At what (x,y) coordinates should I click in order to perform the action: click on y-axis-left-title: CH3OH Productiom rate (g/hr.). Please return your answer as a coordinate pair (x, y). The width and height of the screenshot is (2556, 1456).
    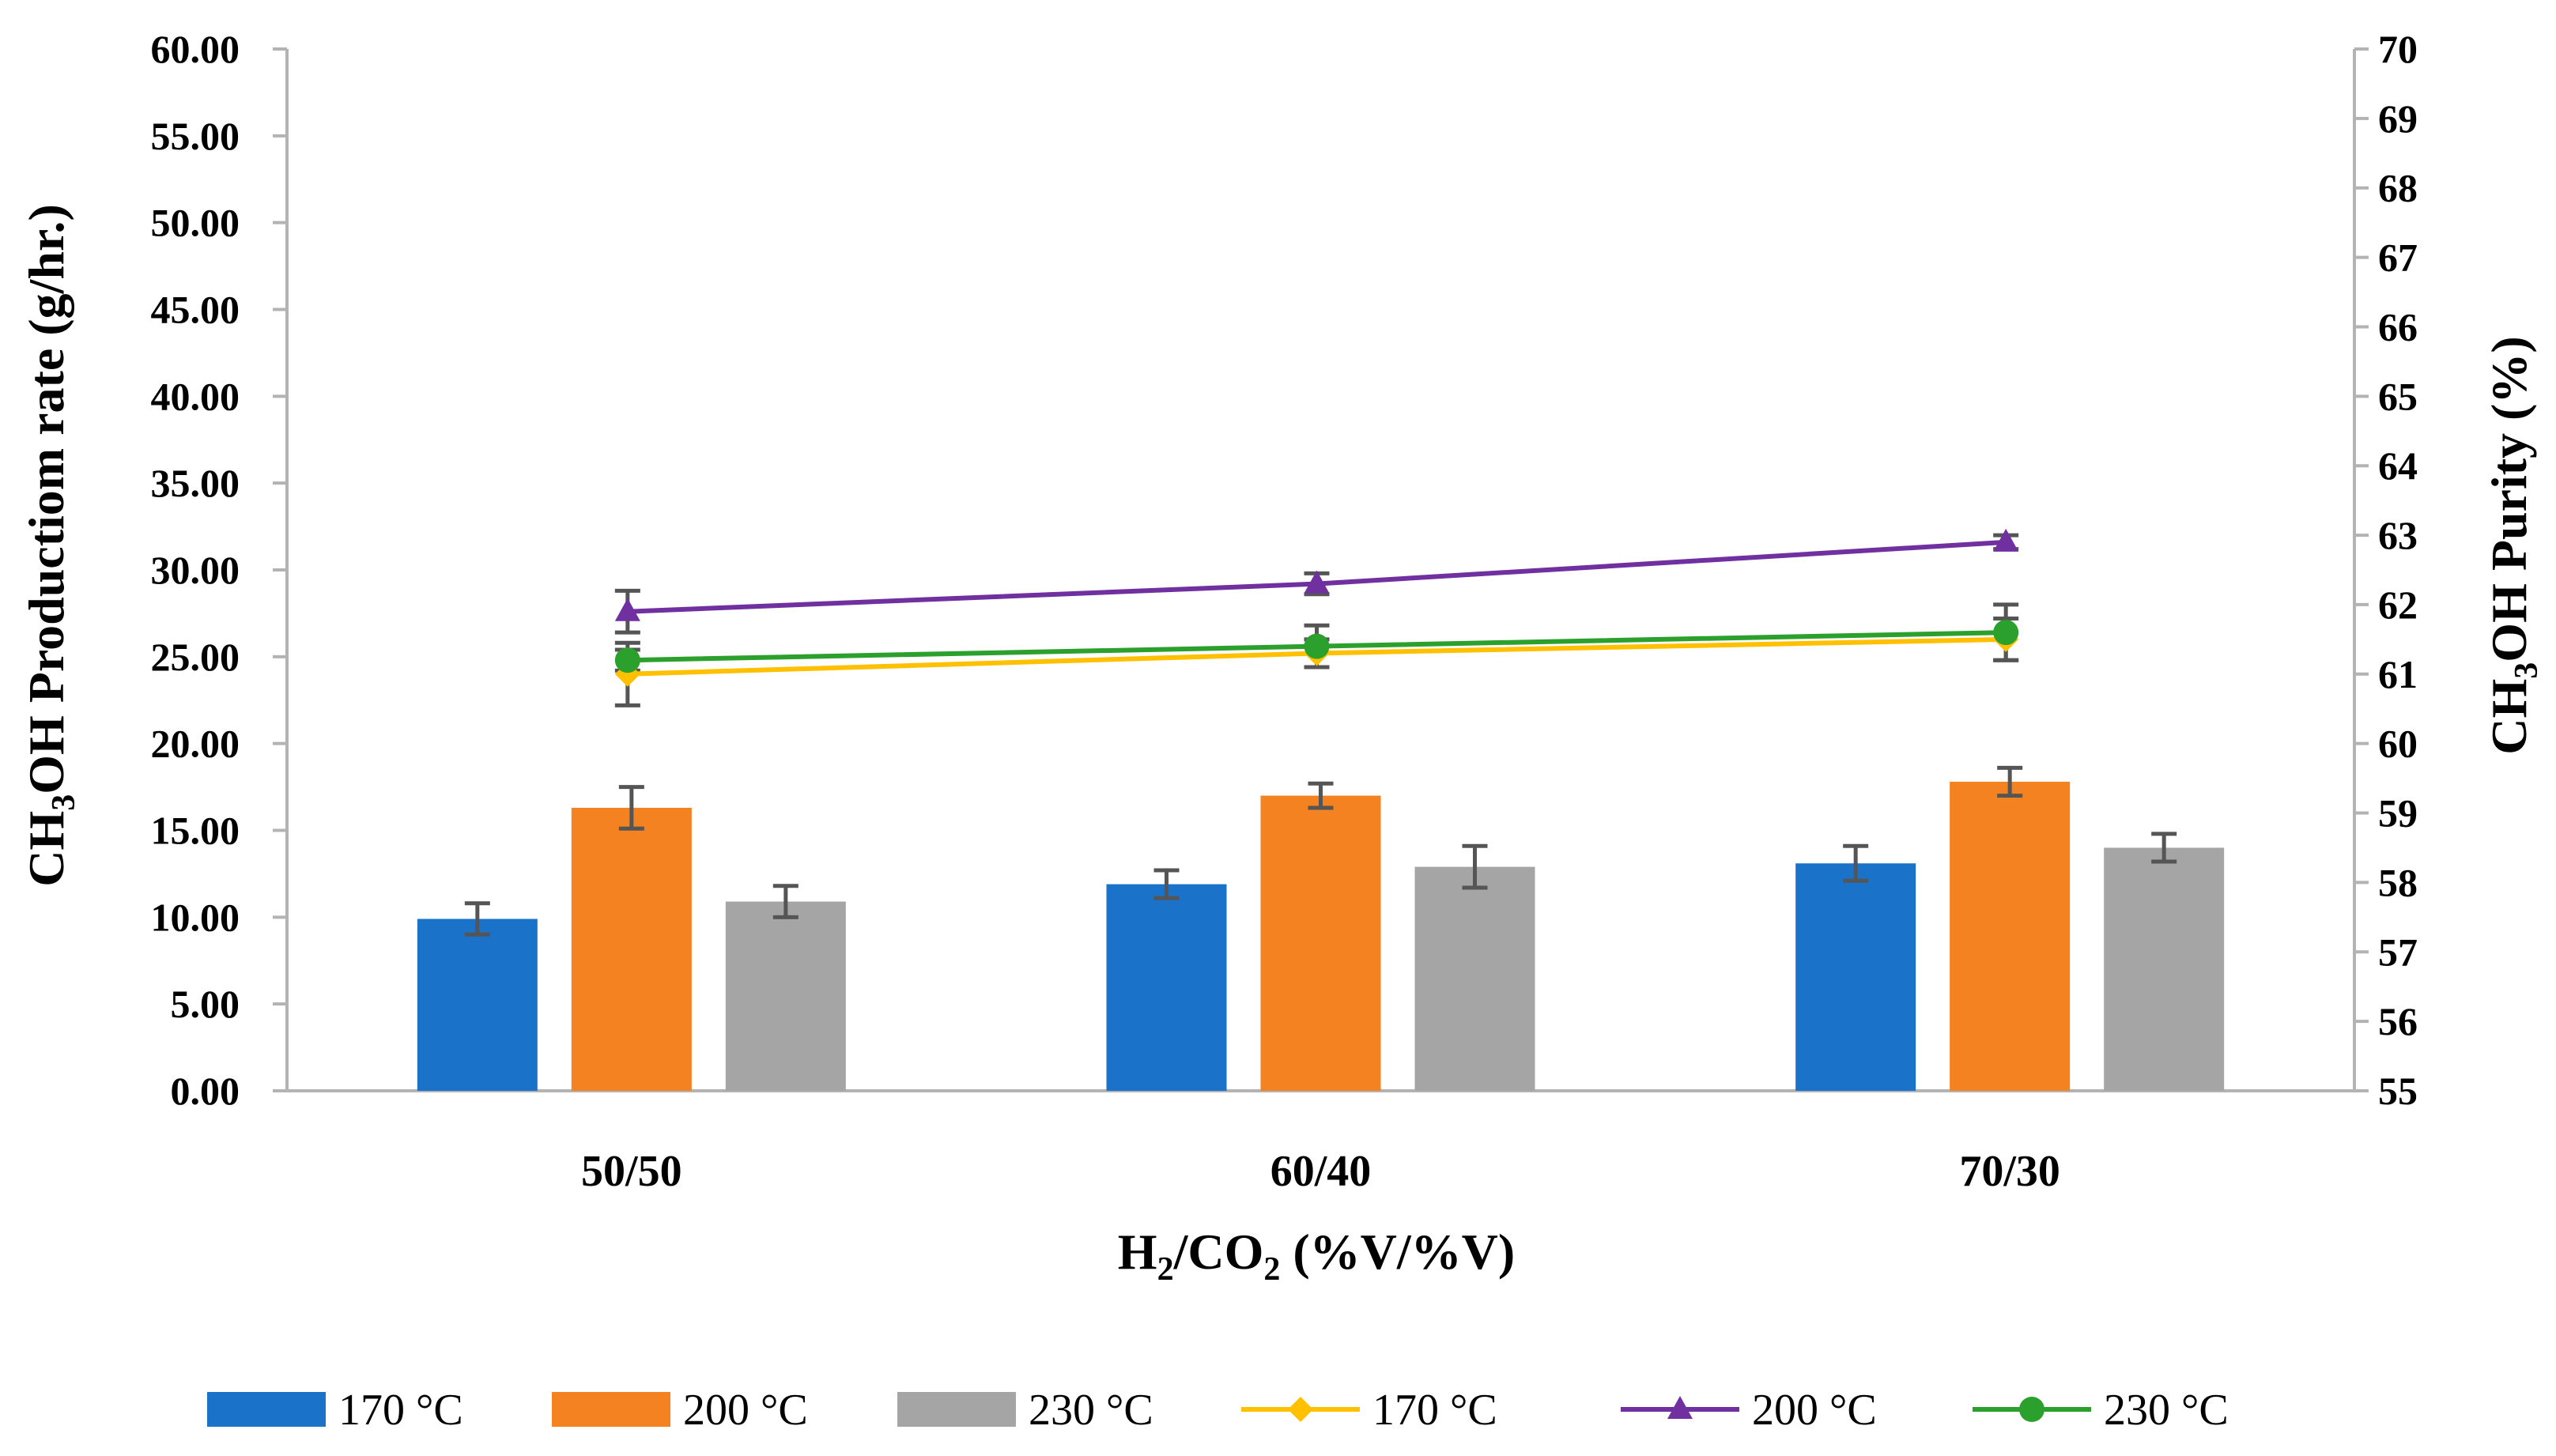
    Looking at the image, I should click on (50, 545).